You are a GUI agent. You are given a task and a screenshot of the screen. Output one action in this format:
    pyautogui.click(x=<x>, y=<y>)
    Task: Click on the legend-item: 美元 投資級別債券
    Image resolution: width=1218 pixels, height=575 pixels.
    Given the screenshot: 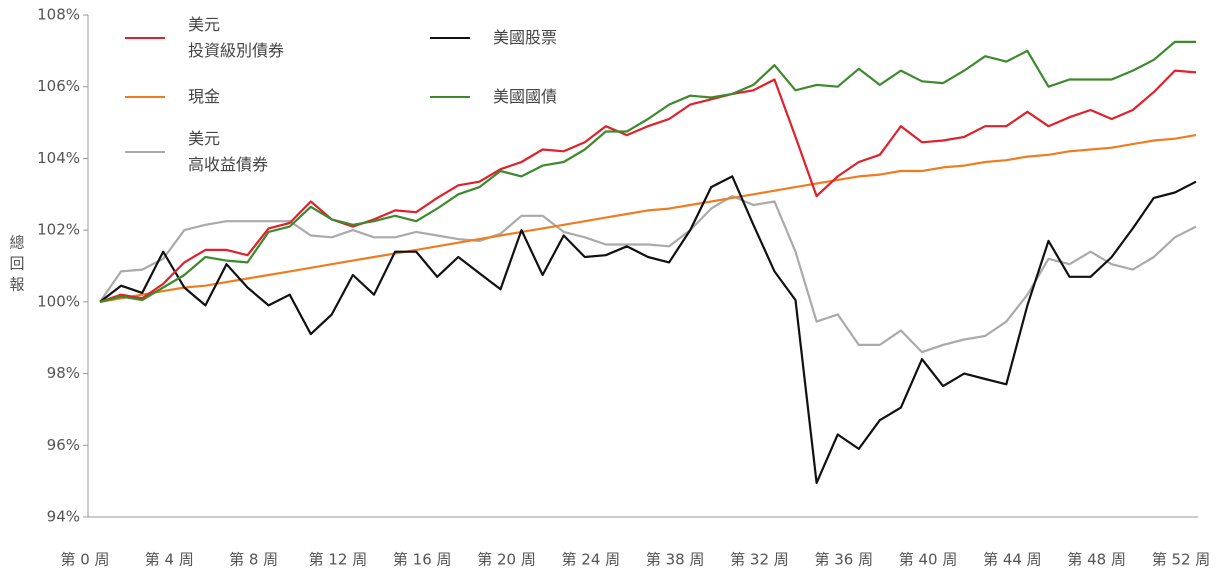 What is the action you would take?
    pyautogui.click(x=204, y=38)
    